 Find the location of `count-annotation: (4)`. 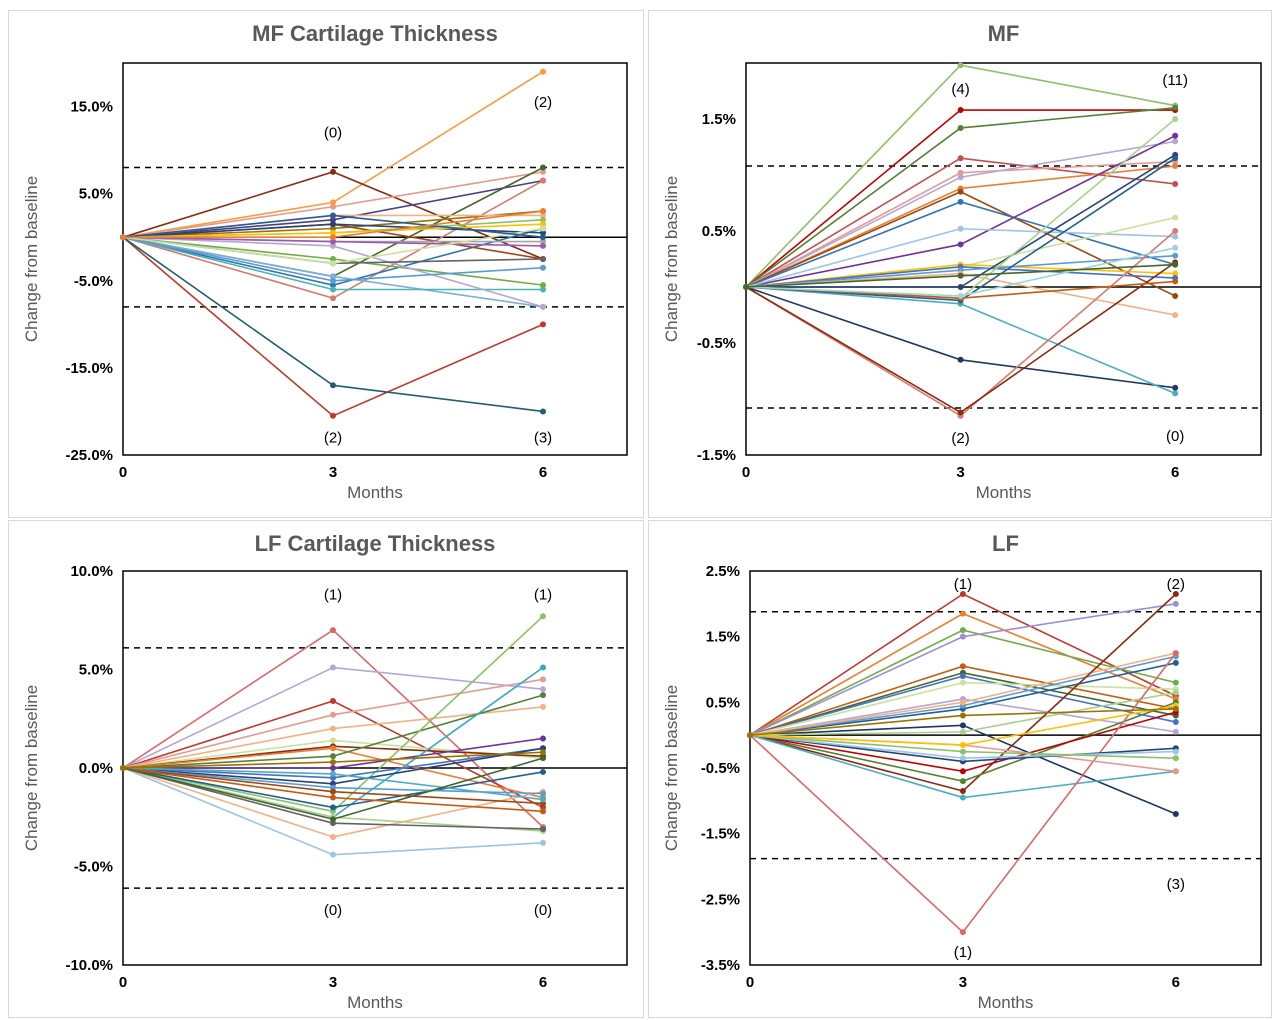

count-annotation: (4) is located at coordinates (960, 89).